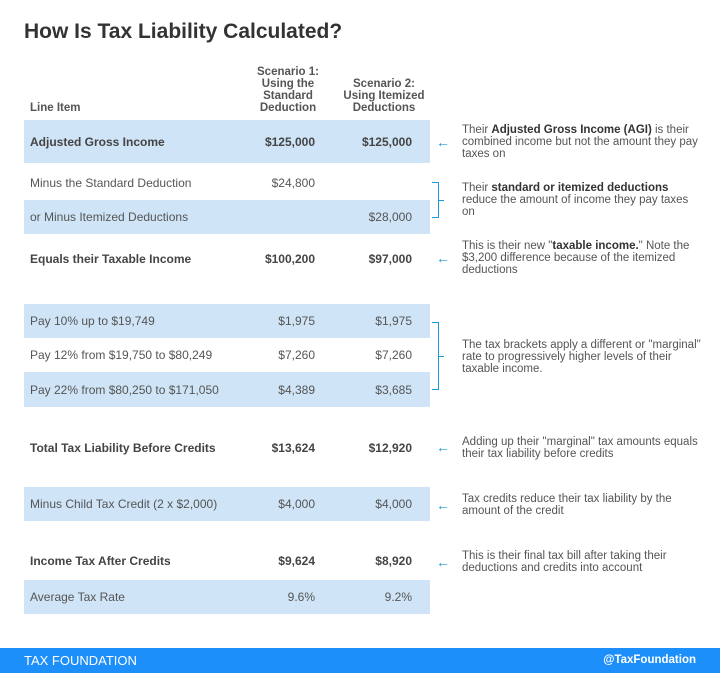  I want to click on row-label: Pay 10% up to $19,749, so click(92, 321).